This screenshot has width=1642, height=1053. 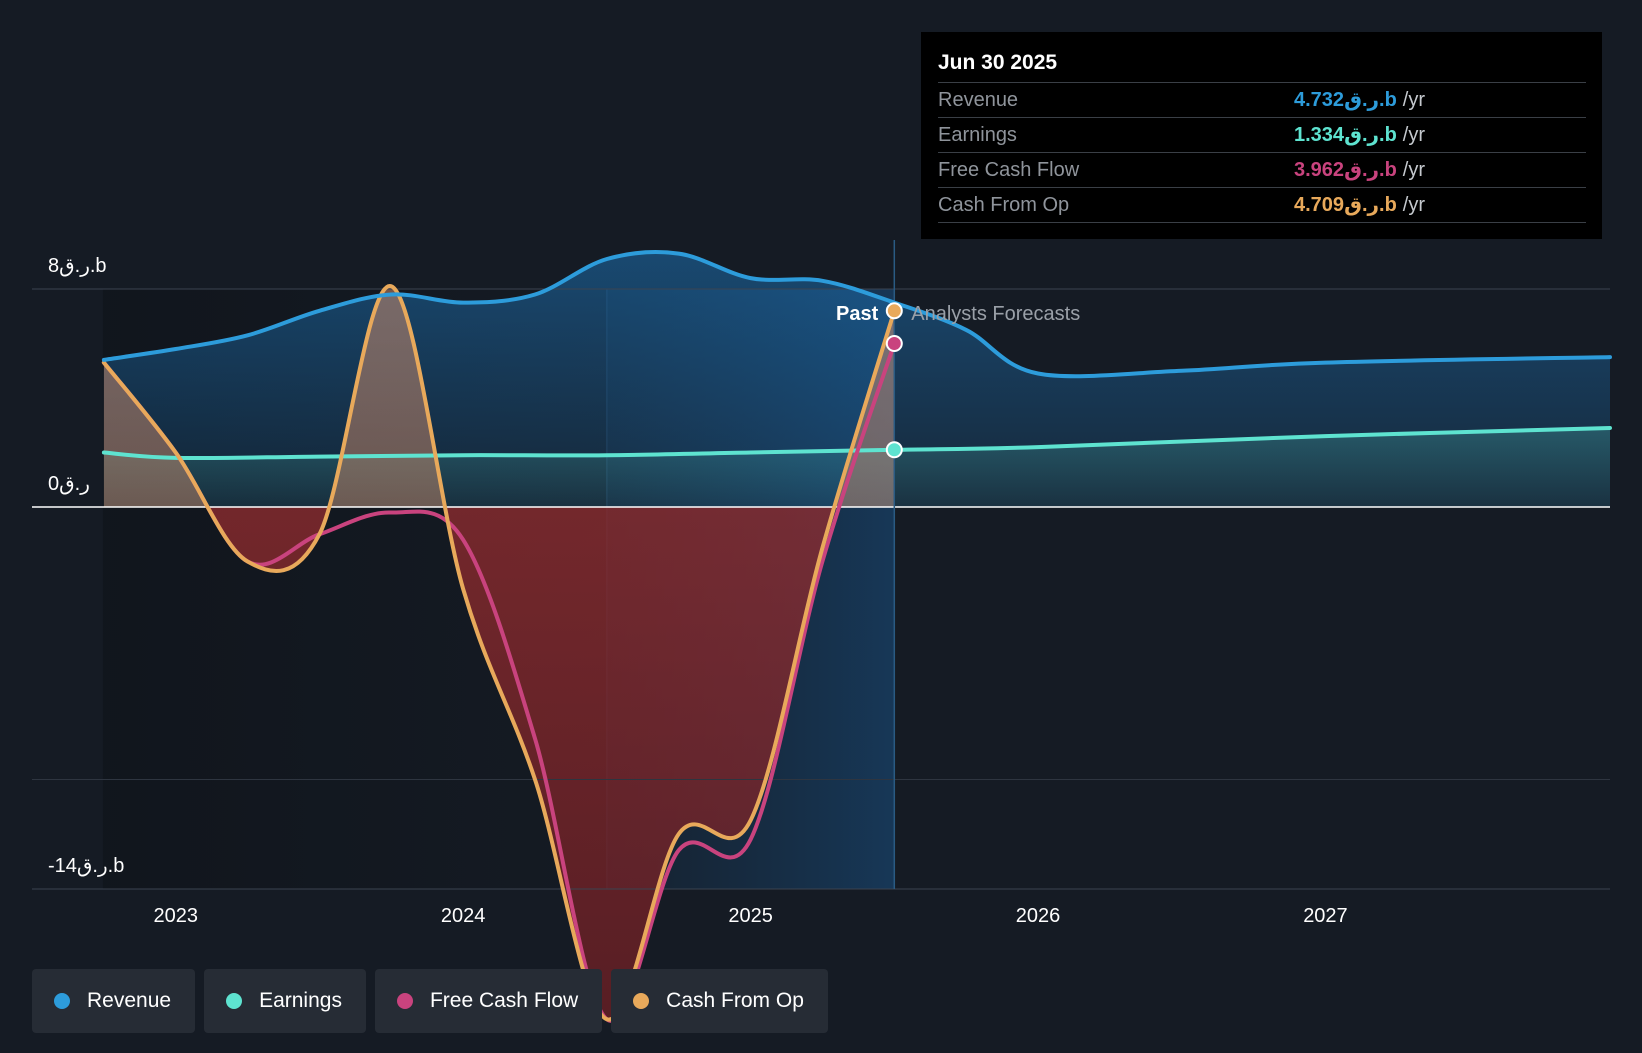 What do you see at coordinates (1262, 170) in the screenshot?
I see `tooltip-row-free-cash-flow: Free Cash Flow 3.962ر.ق.b /yr` at bounding box center [1262, 170].